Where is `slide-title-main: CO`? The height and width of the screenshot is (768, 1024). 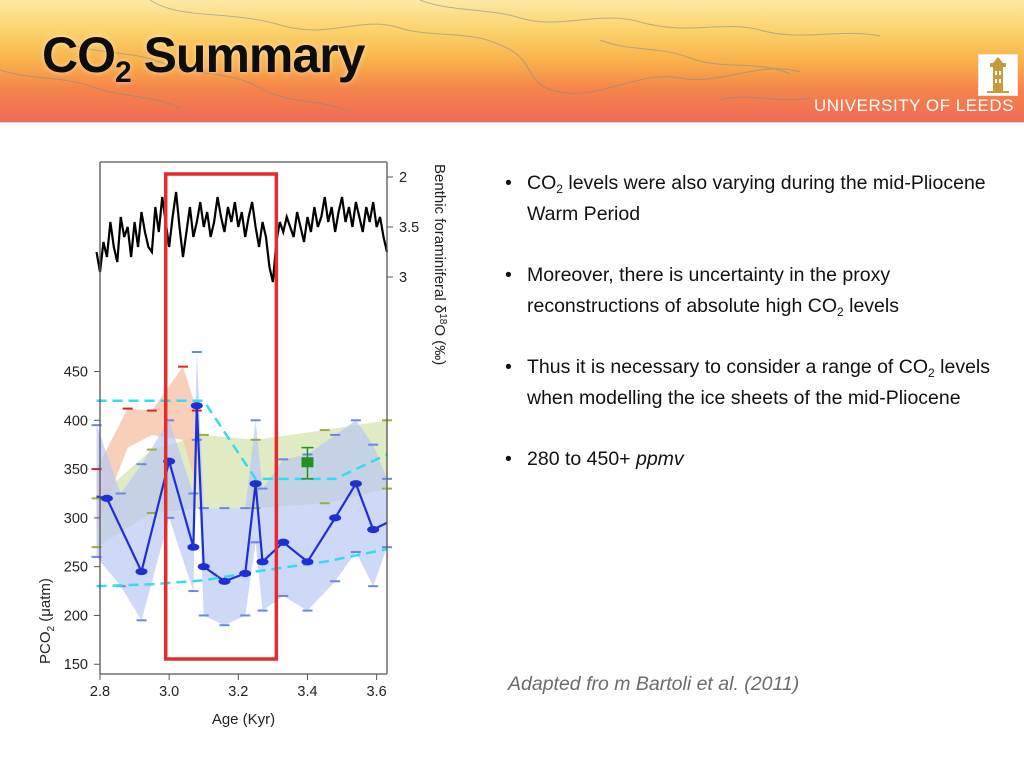 slide-title-main: CO is located at coordinates (79, 55).